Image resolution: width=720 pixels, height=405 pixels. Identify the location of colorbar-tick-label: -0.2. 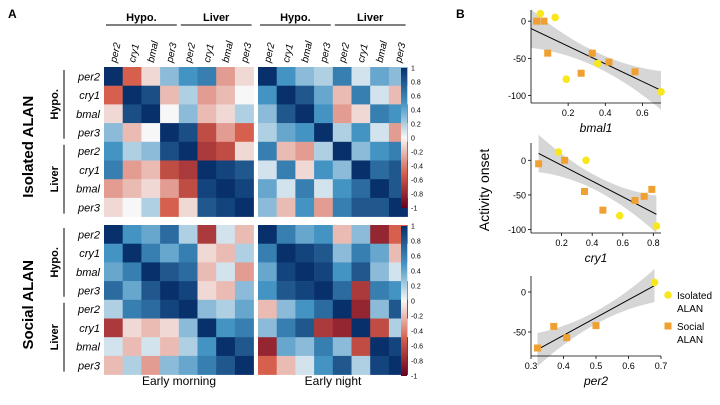
(417, 153).